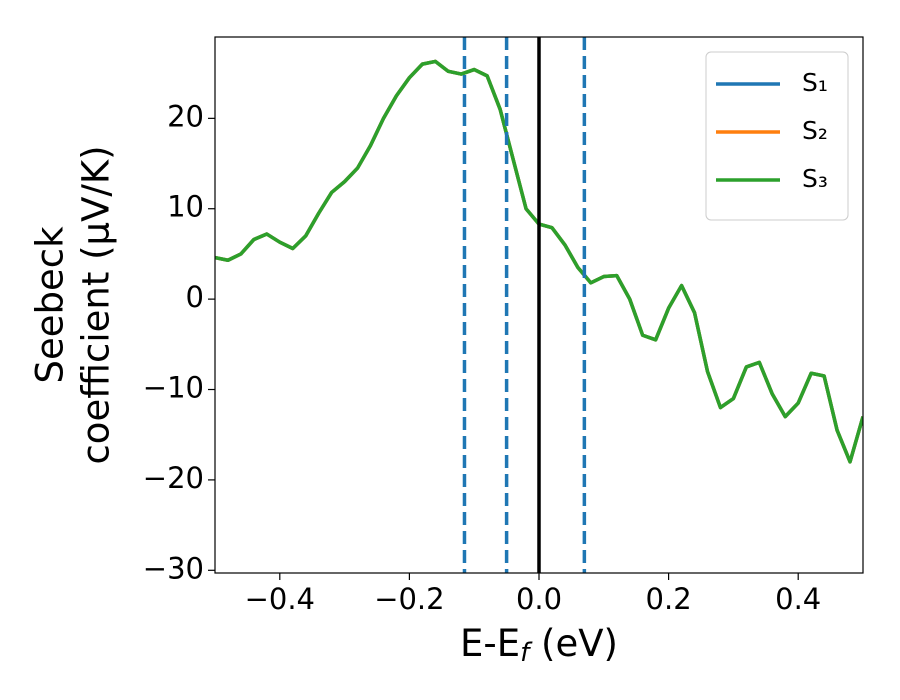 The image size is (900, 700). Describe the element at coordinates (669, 599) in the screenshot. I see `x-tick-label: 0.2` at that location.